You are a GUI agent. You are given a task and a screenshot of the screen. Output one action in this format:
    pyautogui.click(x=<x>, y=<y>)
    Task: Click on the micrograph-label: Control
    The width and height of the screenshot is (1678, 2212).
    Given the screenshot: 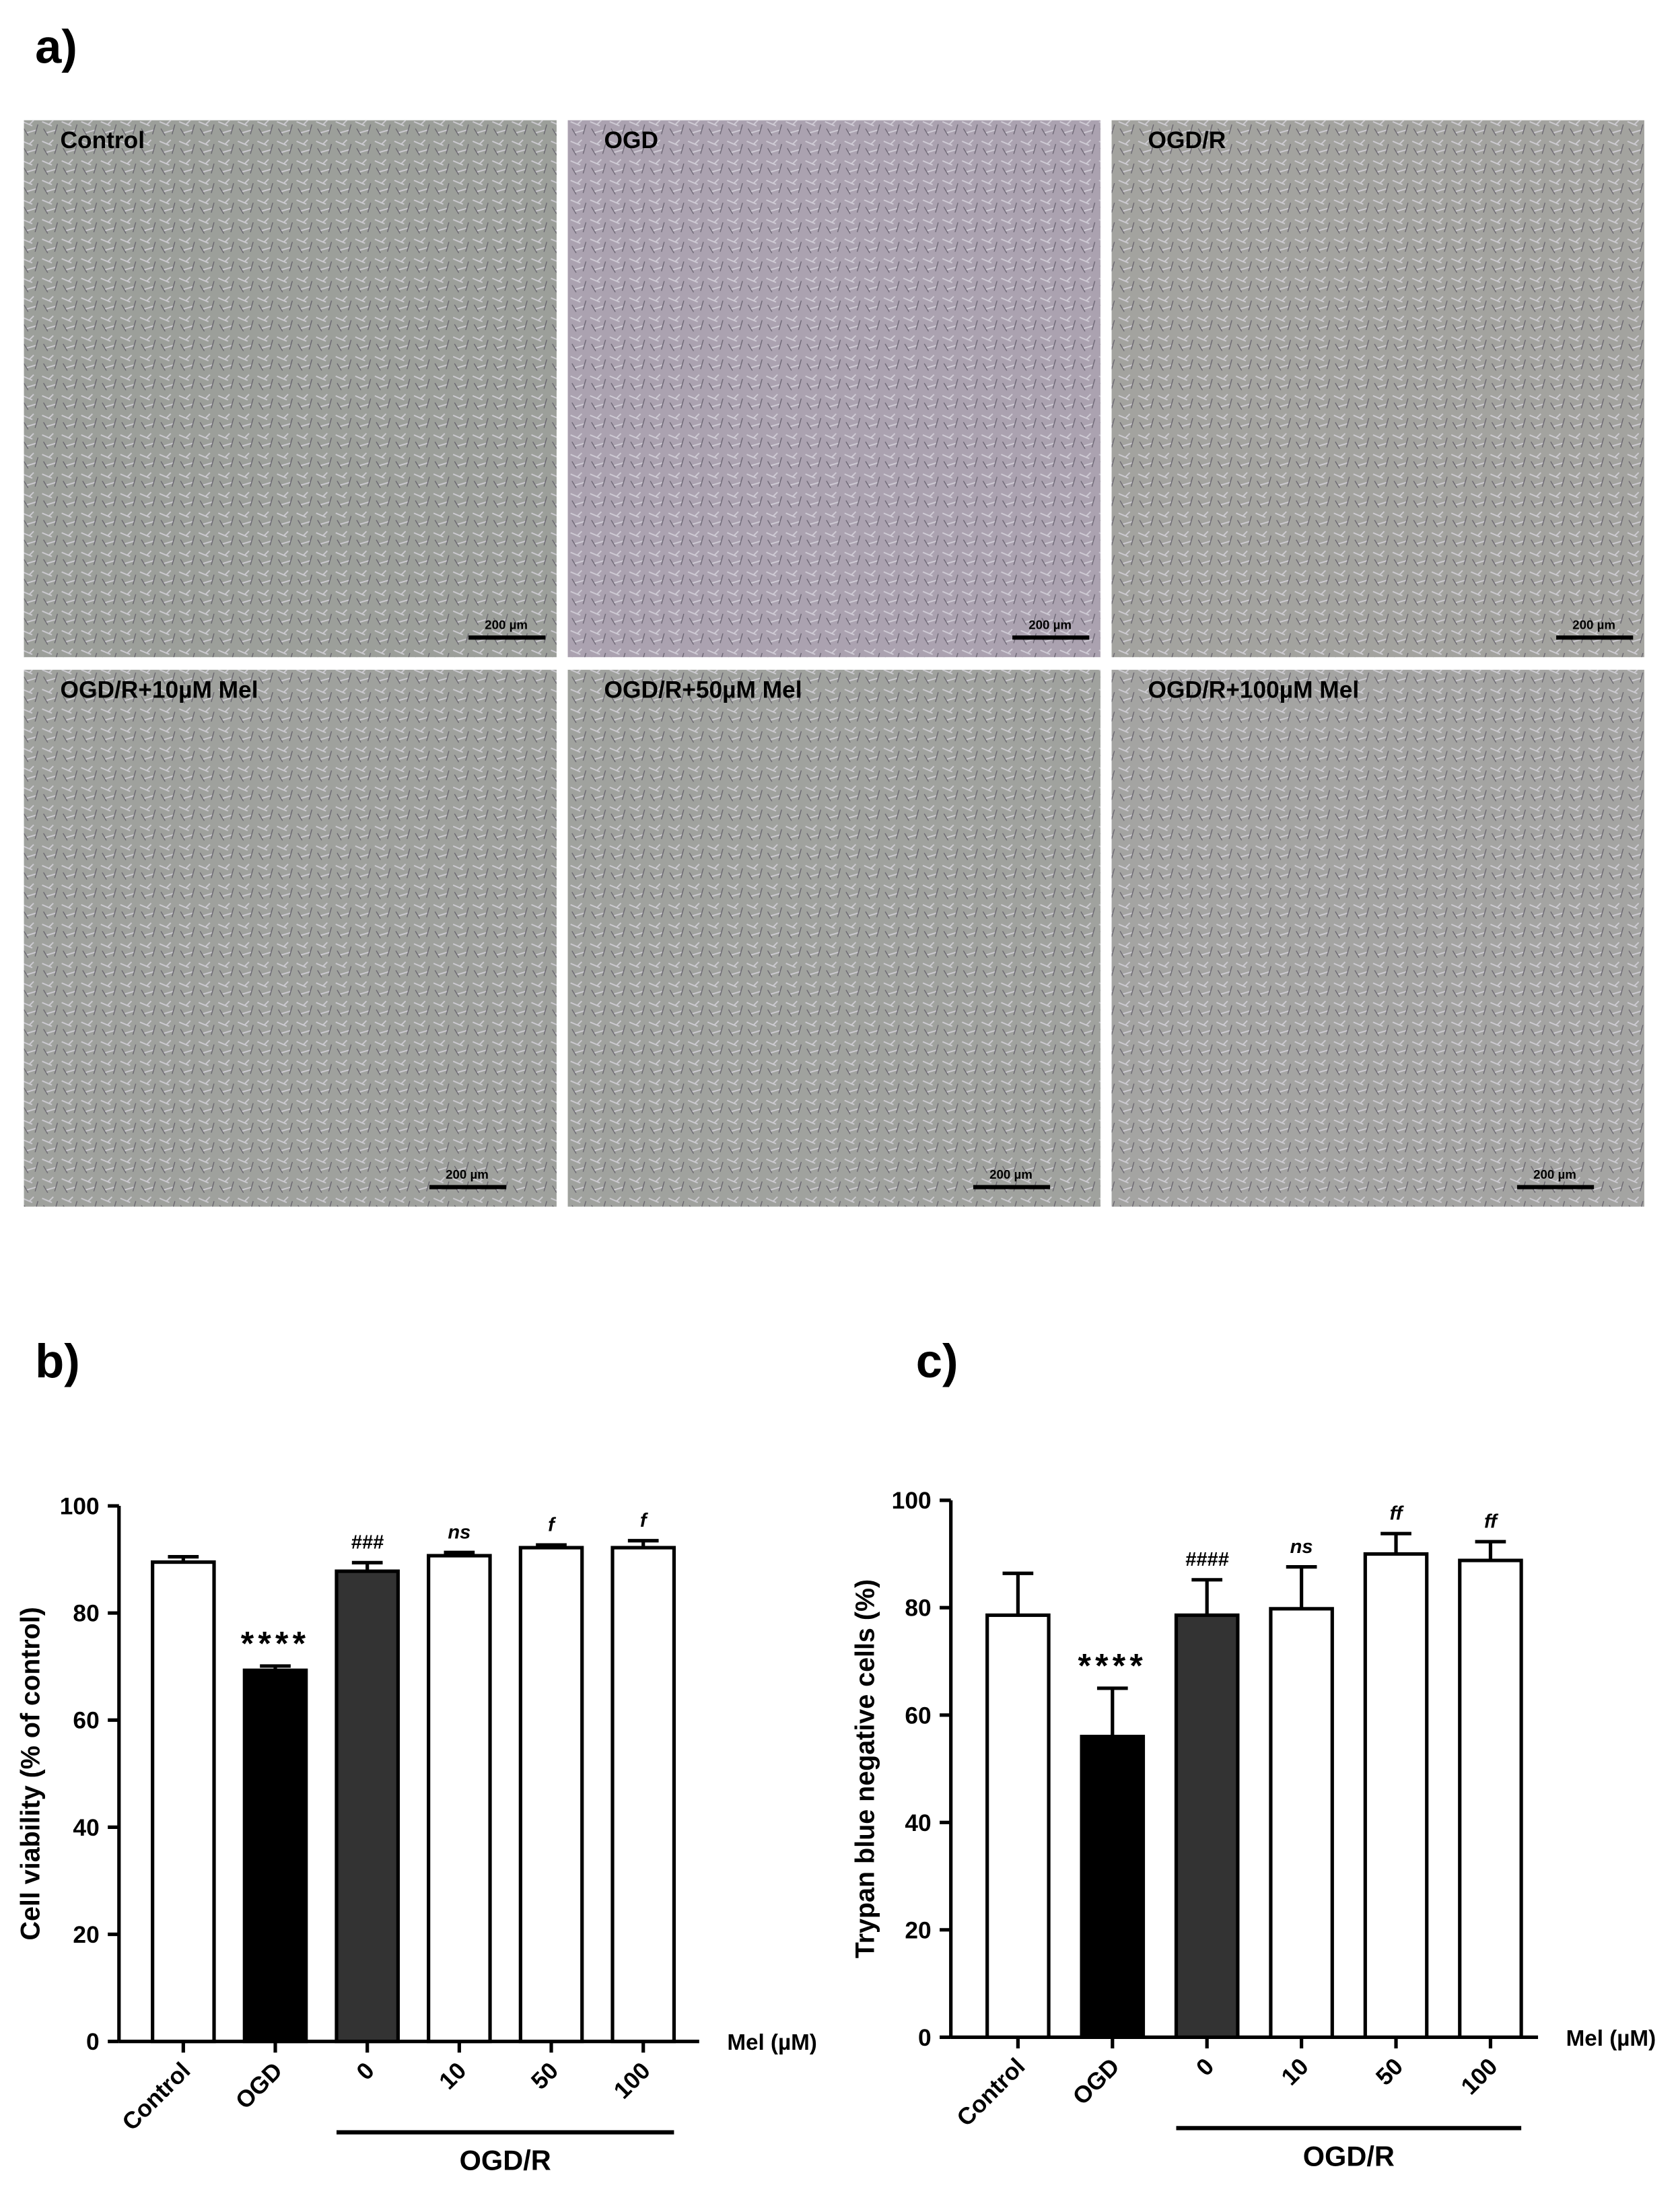 What is the action you would take?
    pyautogui.click(x=103, y=140)
    